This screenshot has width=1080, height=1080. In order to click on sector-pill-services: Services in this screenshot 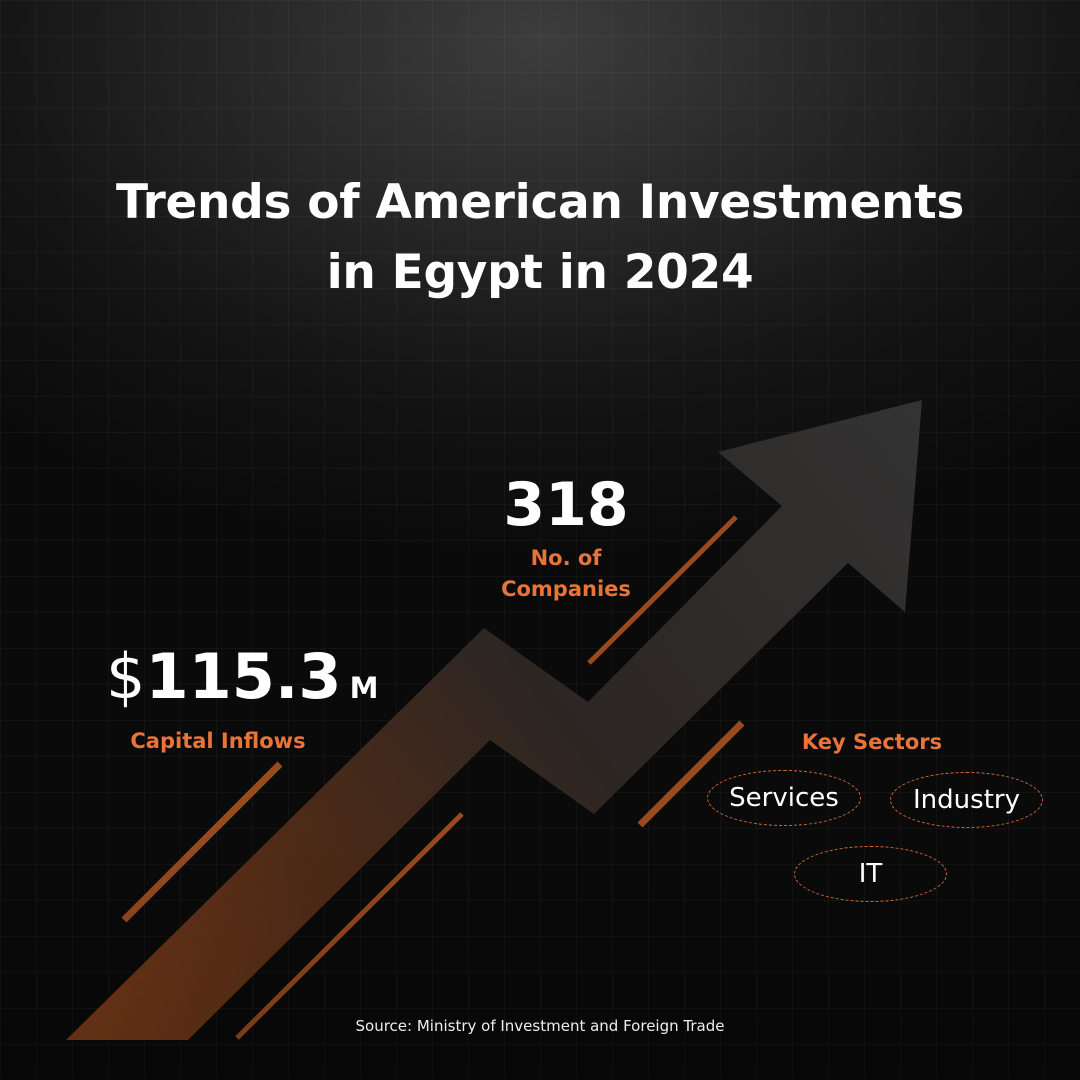, I will do `click(784, 798)`.